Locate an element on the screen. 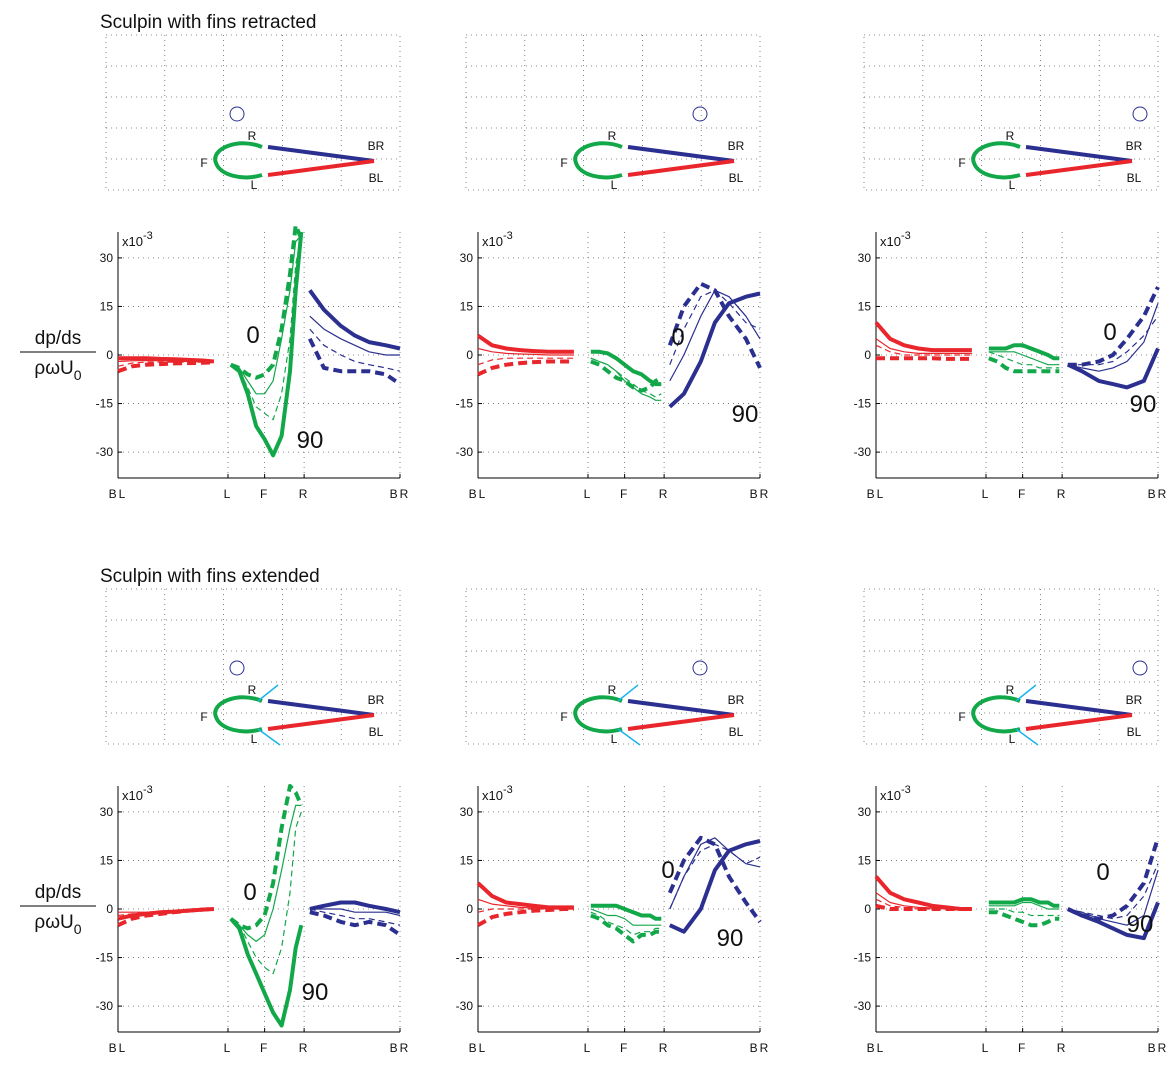  y-tick-label: -30 is located at coordinates (863, 452).